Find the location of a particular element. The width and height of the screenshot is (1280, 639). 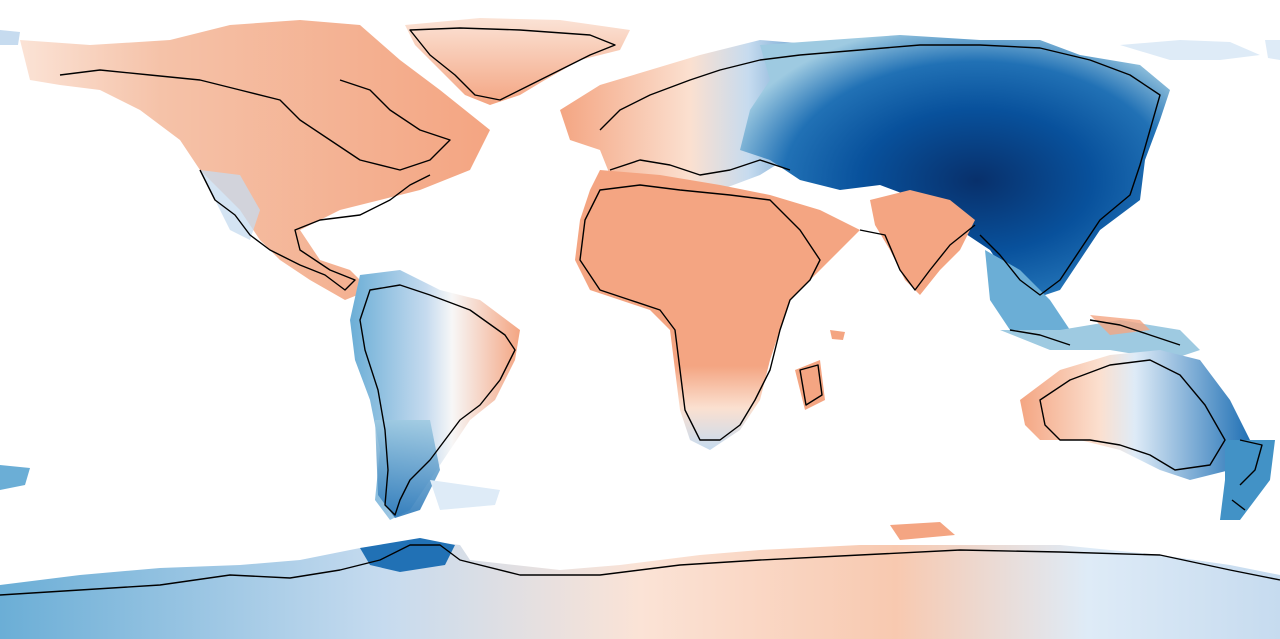

coastline-africa is located at coordinates (700, 312).